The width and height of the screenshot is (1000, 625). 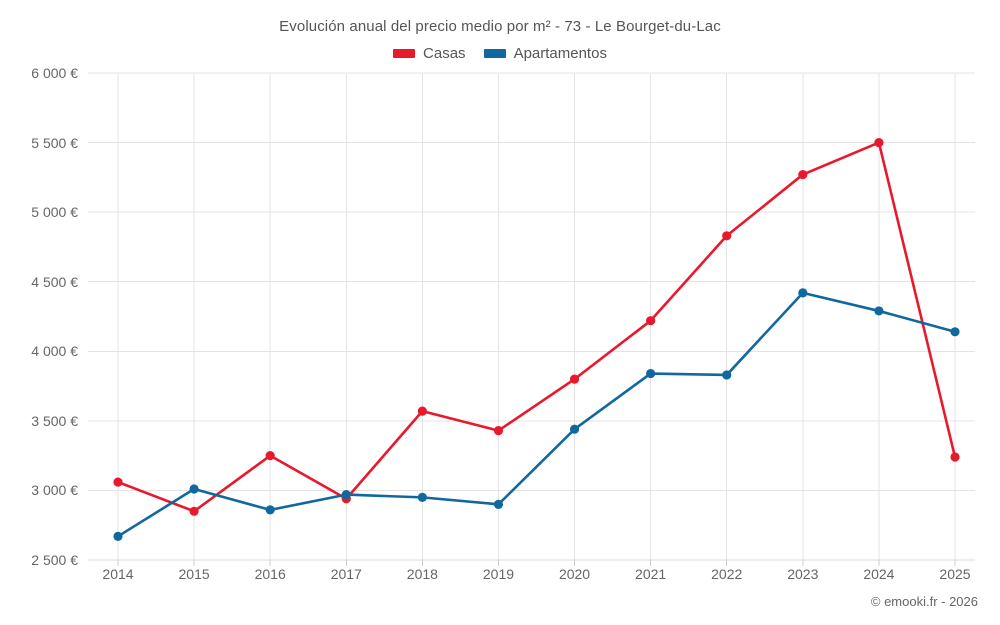 I want to click on y-axis-tick-label: 3 000 €, so click(x=54, y=490).